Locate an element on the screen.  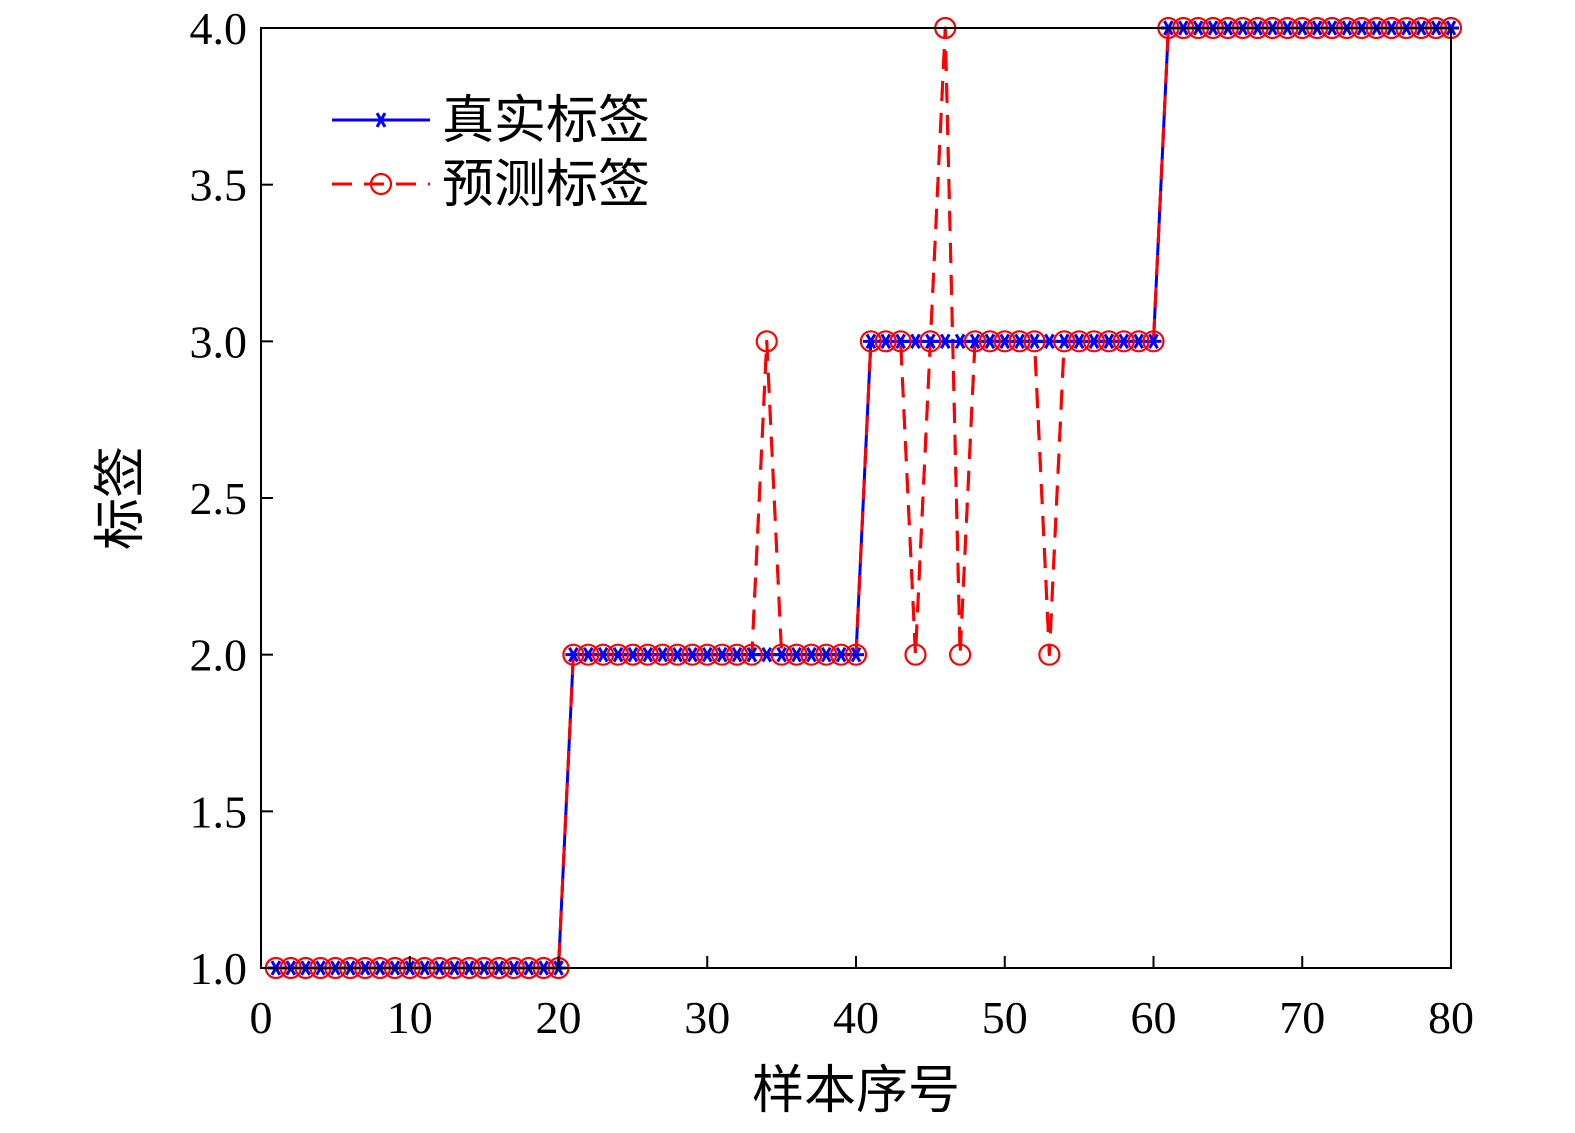
x-tick-label: 10 is located at coordinates (410, 1017).